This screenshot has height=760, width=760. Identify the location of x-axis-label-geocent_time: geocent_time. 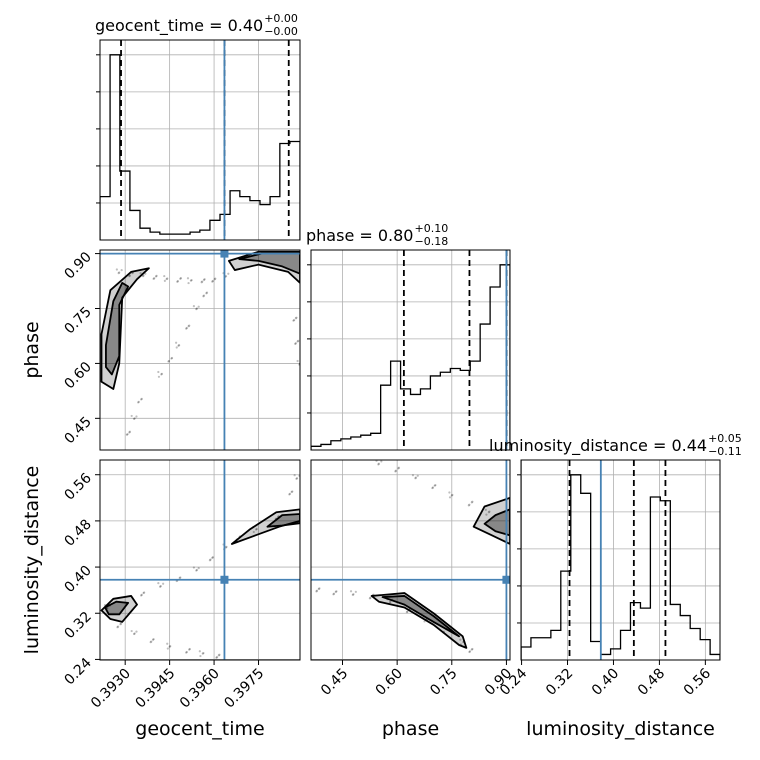
(199, 729).